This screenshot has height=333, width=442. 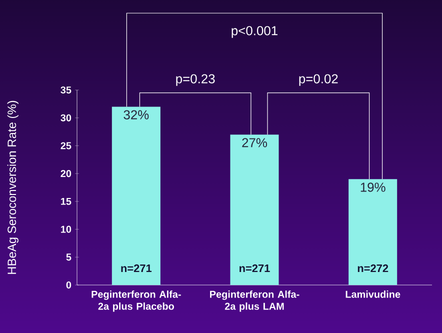 What do you see at coordinates (66, 201) in the screenshot?
I see `y-tick-label: 15` at bounding box center [66, 201].